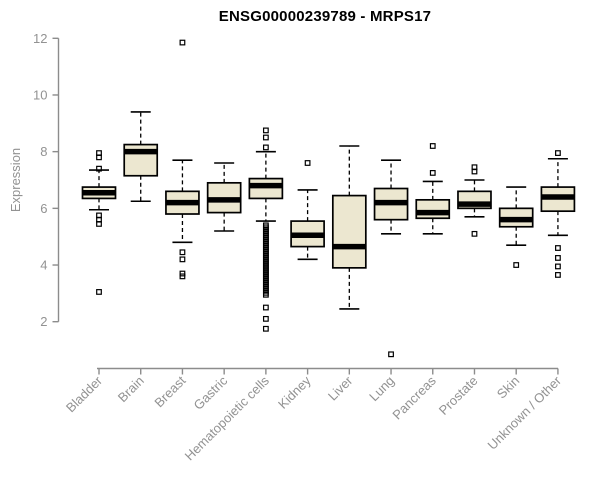  Describe the element at coordinates (182, 159) in the screenshot. I see `box-group-breast` at that location.